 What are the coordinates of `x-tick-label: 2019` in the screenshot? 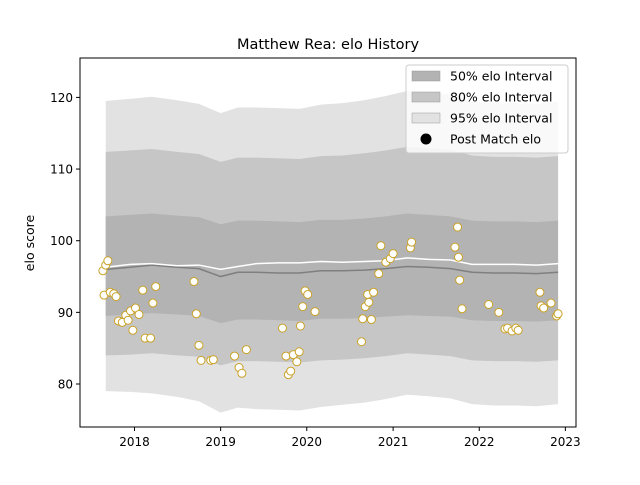 It's located at (220, 442).